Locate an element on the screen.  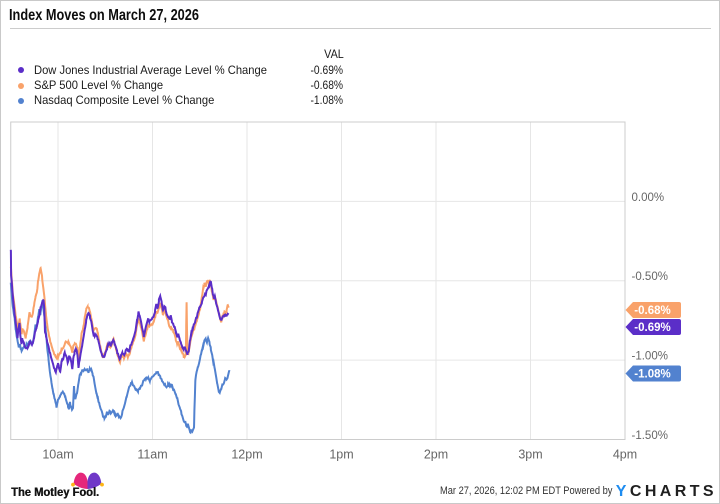
svg-text: -0.68% is located at coordinates (652, 311).